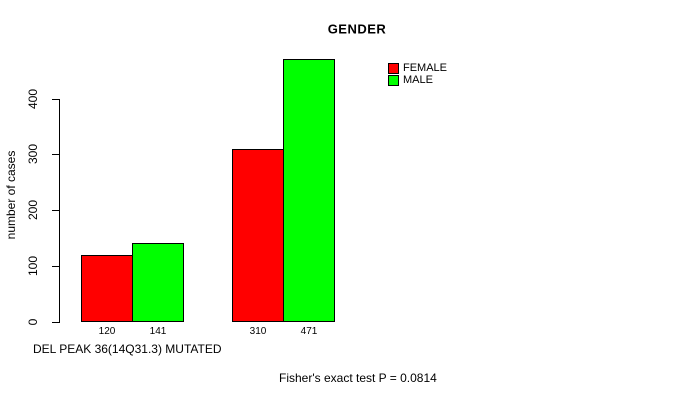  What do you see at coordinates (425, 68) in the screenshot?
I see `legend-label: FEMALE` at bounding box center [425, 68].